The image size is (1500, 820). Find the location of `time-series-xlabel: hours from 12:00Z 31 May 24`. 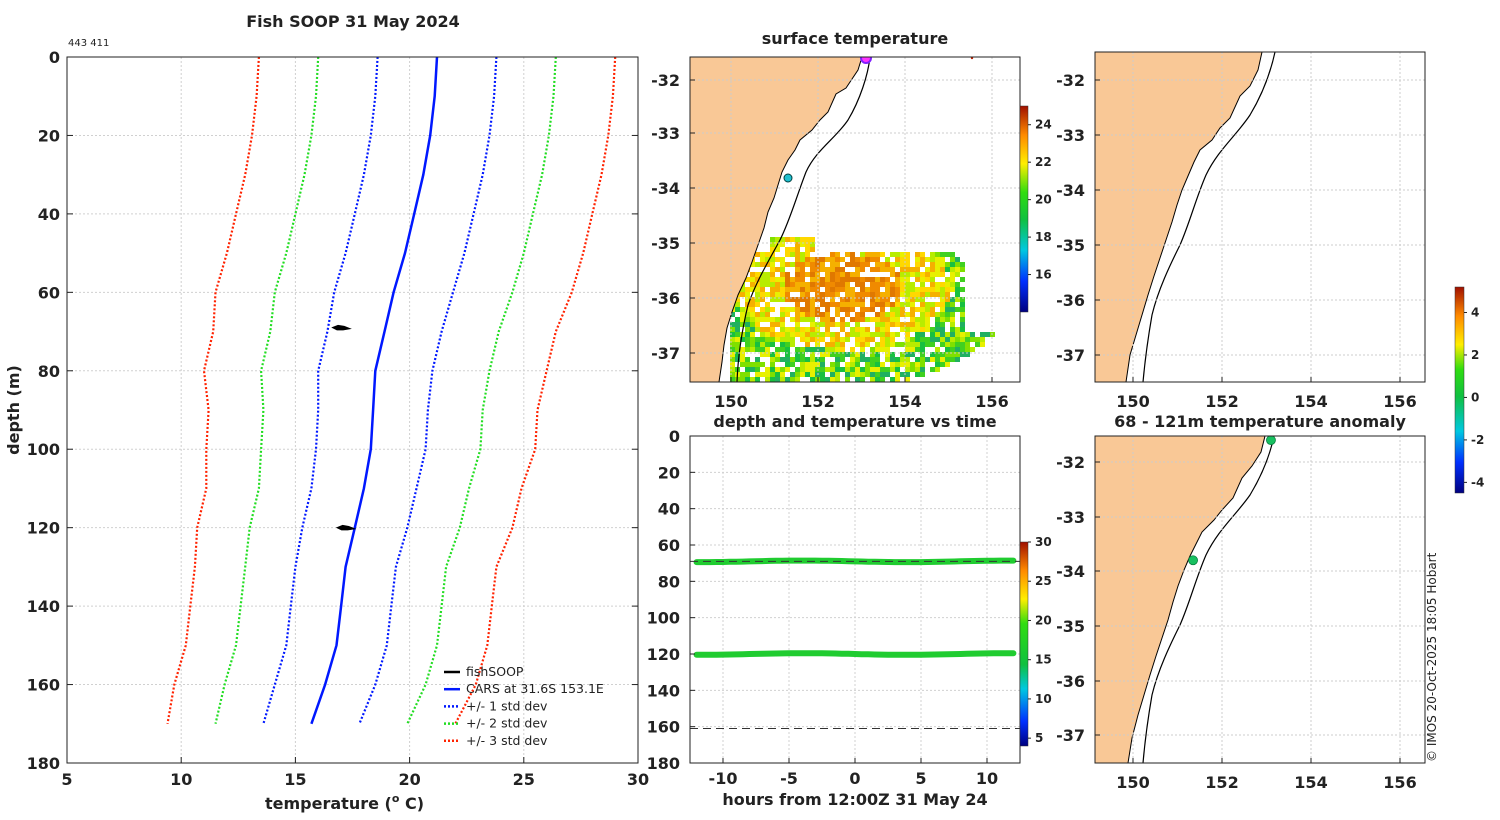

time-series-xlabel: hours from 12:00Z 31 May 24 is located at coordinates (854, 799).